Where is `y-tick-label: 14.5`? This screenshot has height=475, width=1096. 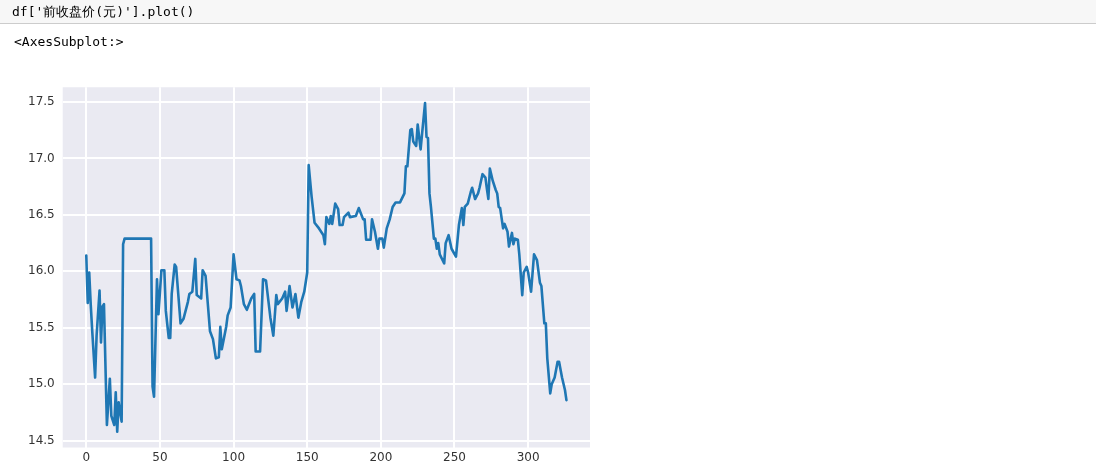
y-tick-label: 14.5 is located at coordinates (41, 439).